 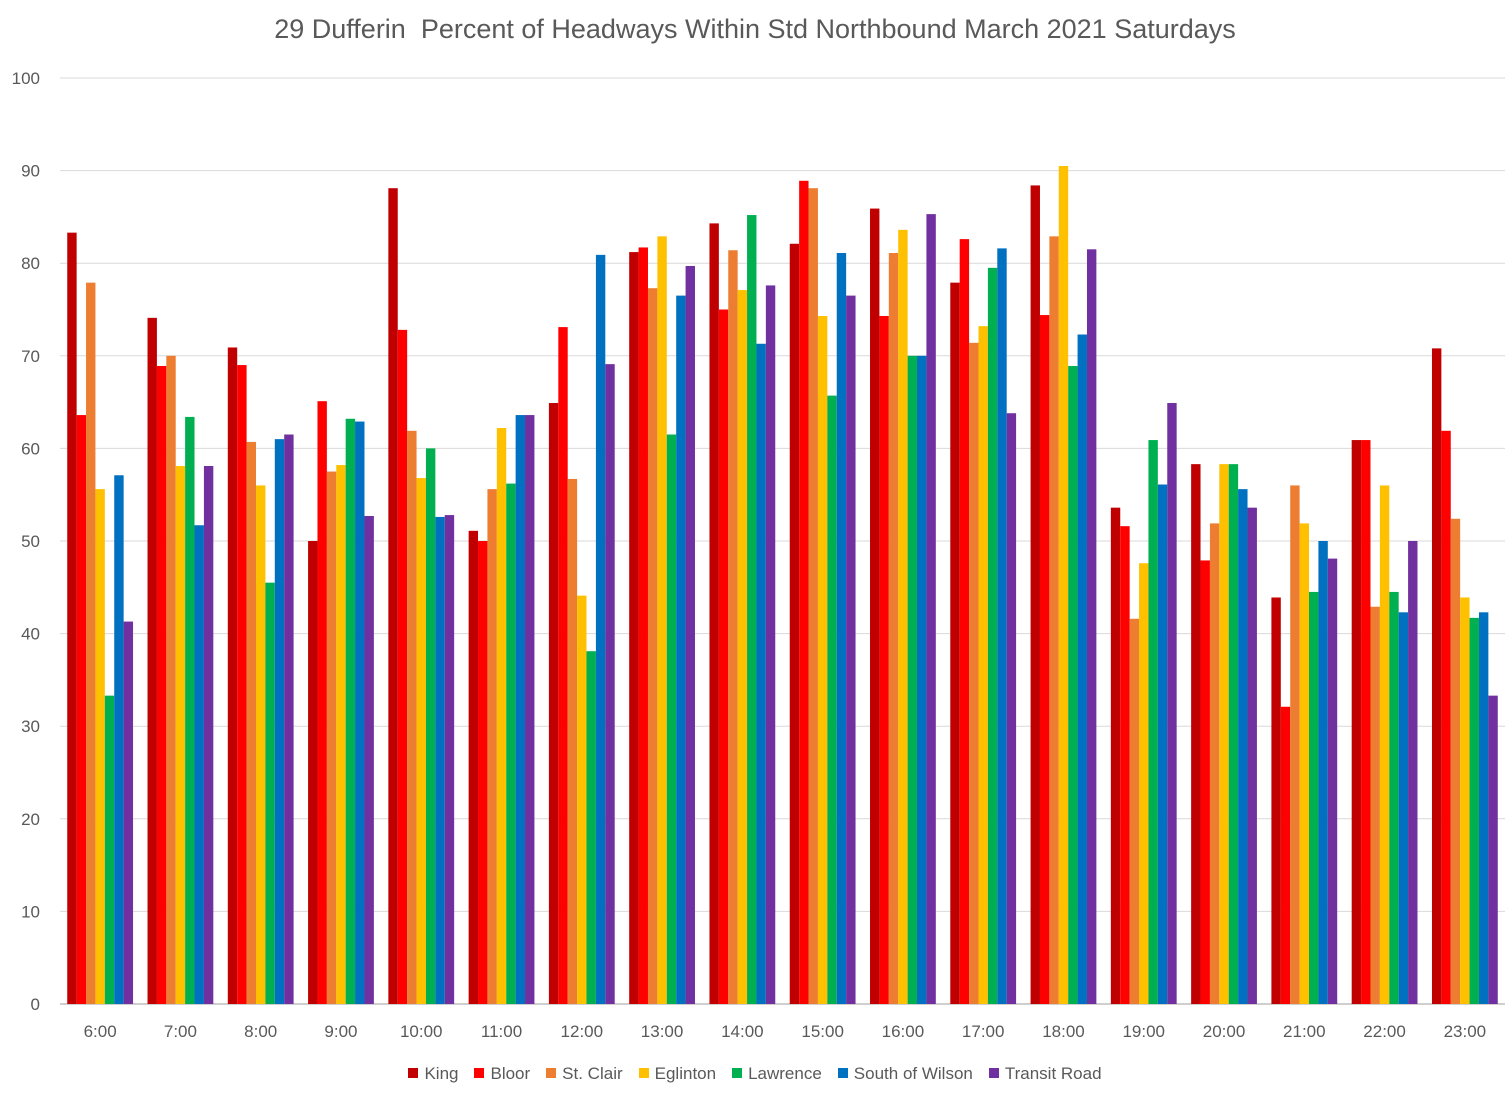 I want to click on bar-lawrence-1900, so click(x=1153, y=722).